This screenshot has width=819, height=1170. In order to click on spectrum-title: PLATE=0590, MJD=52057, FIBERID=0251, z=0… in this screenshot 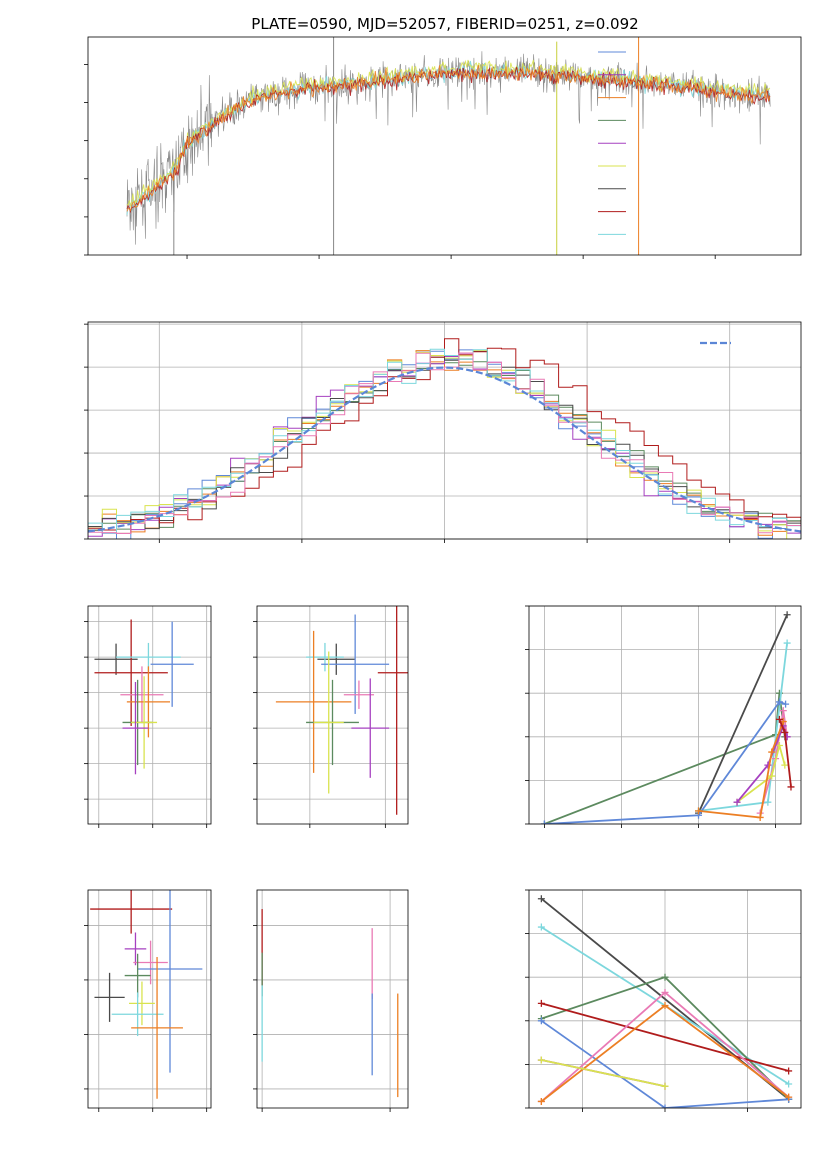, I will do `click(444, 24)`.